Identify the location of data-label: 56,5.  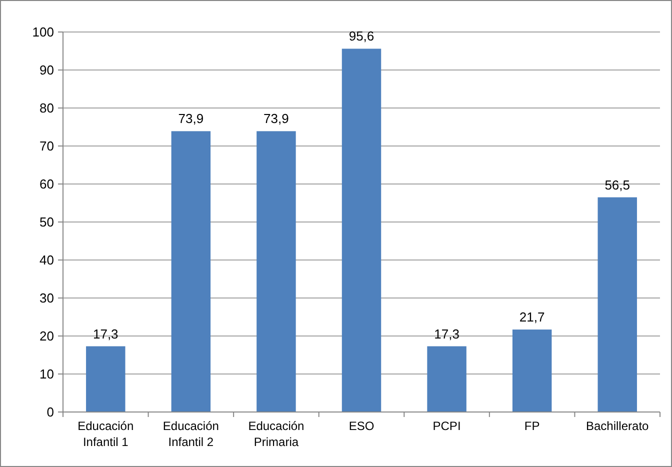
(617, 184).